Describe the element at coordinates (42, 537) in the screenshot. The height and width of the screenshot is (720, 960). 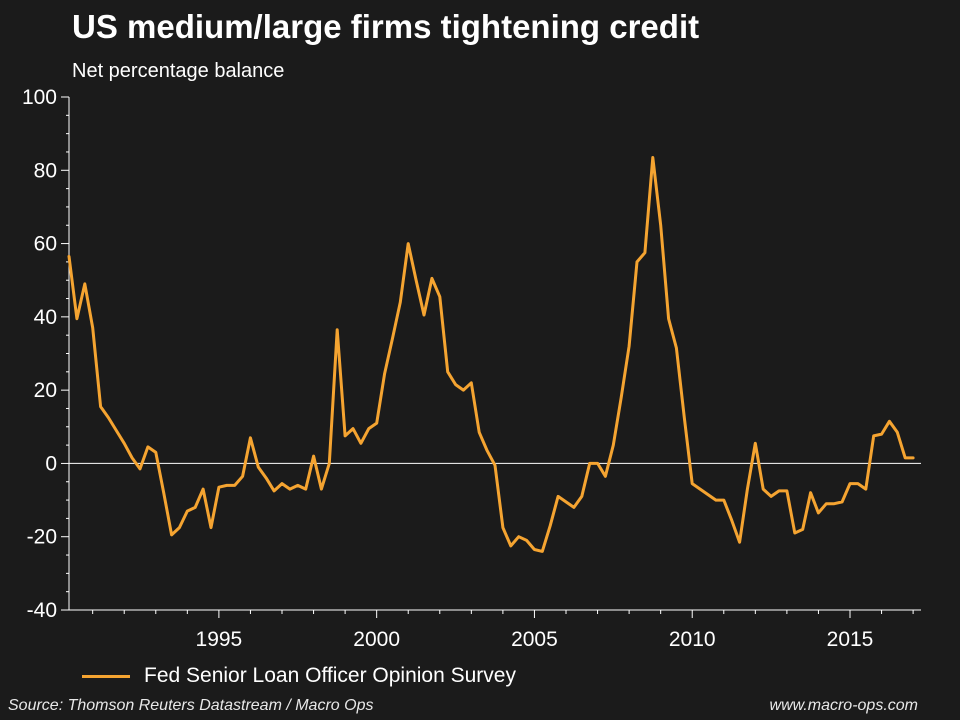
I see `y-tick-label: -20` at that location.